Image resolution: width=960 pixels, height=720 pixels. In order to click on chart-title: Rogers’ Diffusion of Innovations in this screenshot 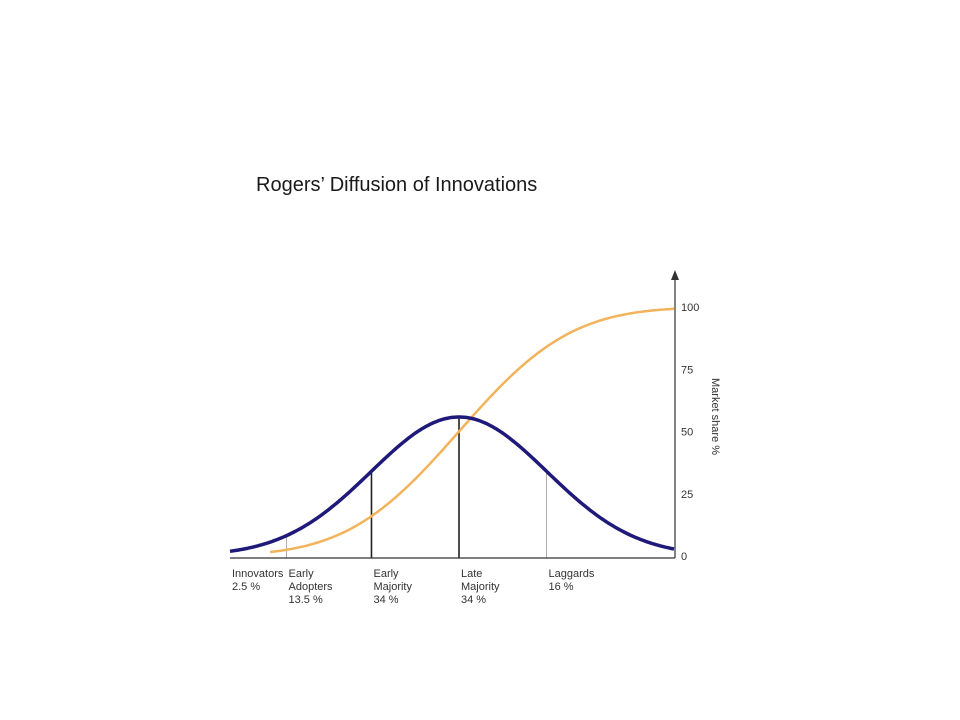, I will do `click(397, 185)`.